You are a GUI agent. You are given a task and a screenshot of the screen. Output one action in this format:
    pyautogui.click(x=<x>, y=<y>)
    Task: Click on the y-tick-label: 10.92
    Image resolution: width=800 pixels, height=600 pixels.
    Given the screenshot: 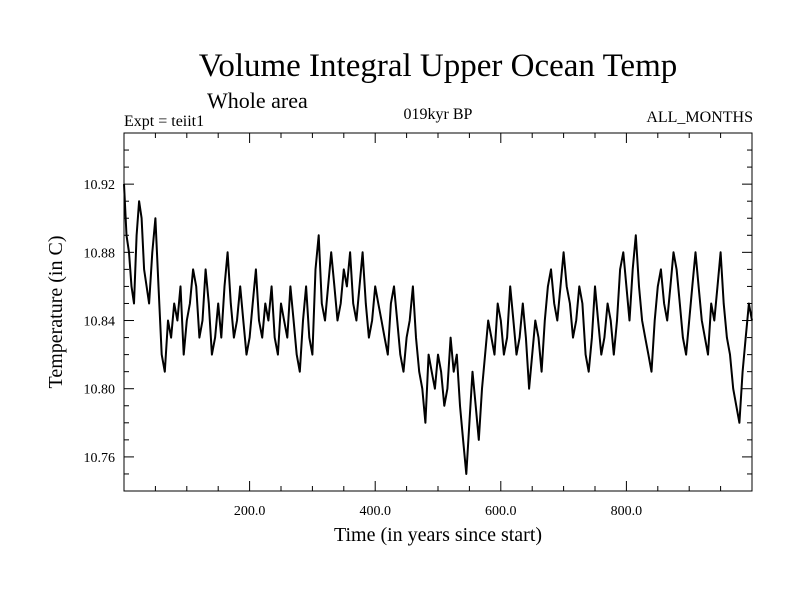 What is the action you would take?
    pyautogui.click(x=100, y=185)
    